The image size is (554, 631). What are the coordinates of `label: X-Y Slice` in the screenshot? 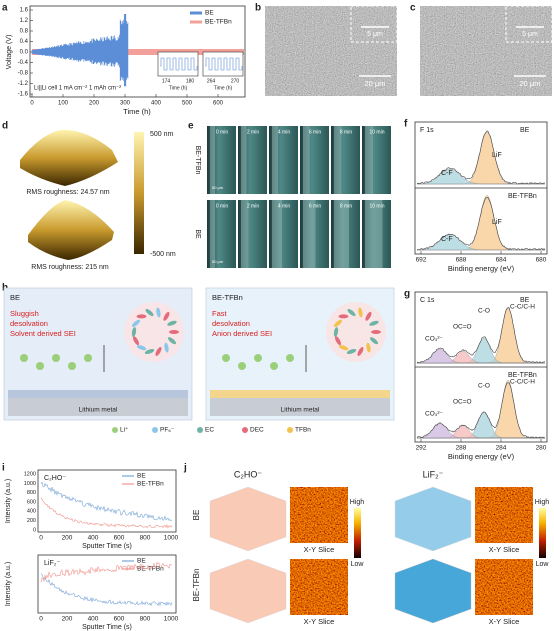 It's located at (319, 621).